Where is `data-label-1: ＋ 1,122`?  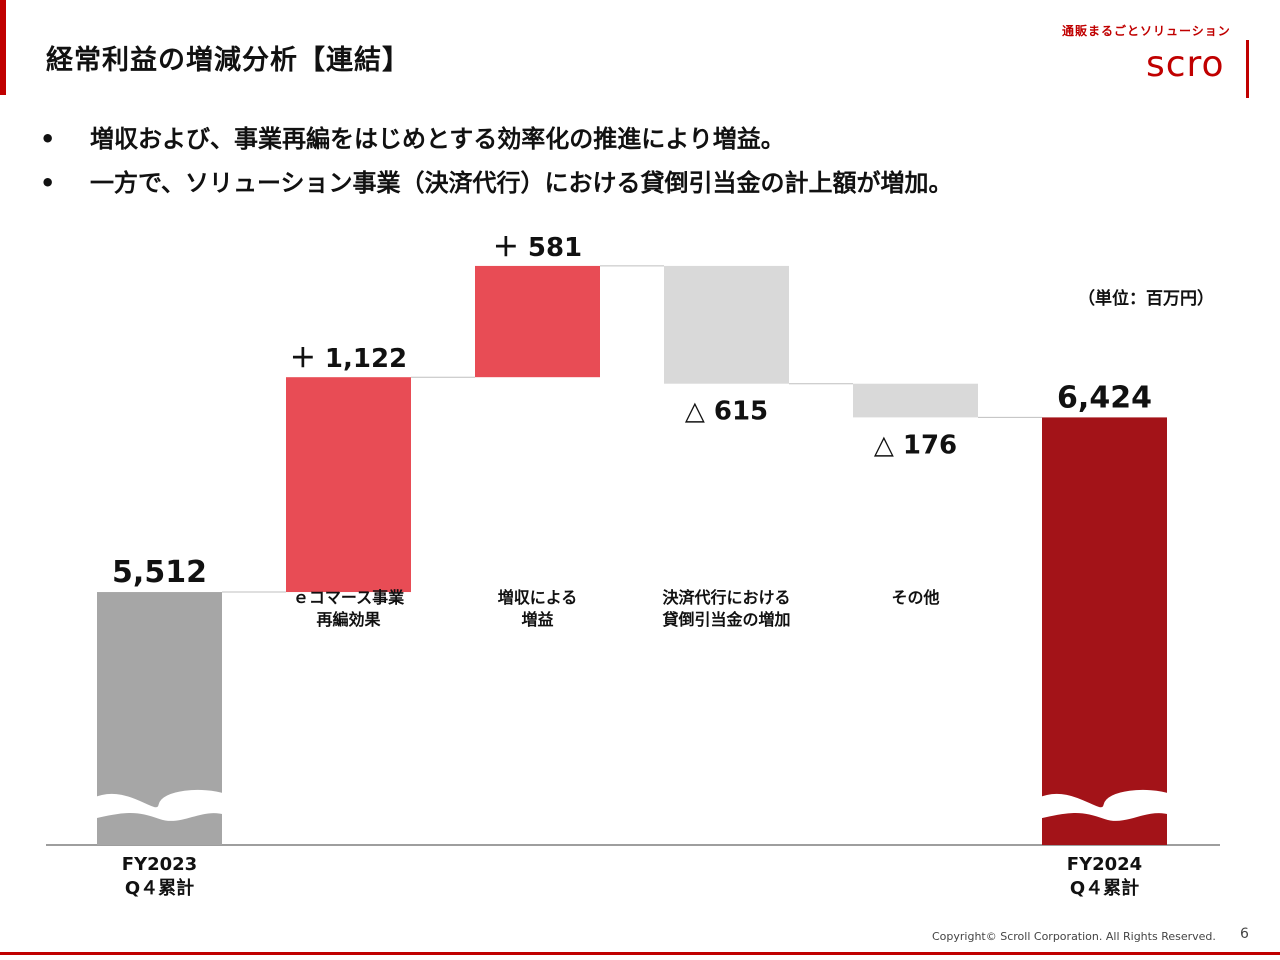 data-label-1: ＋ 1,122 is located at coordinates (348, 359).